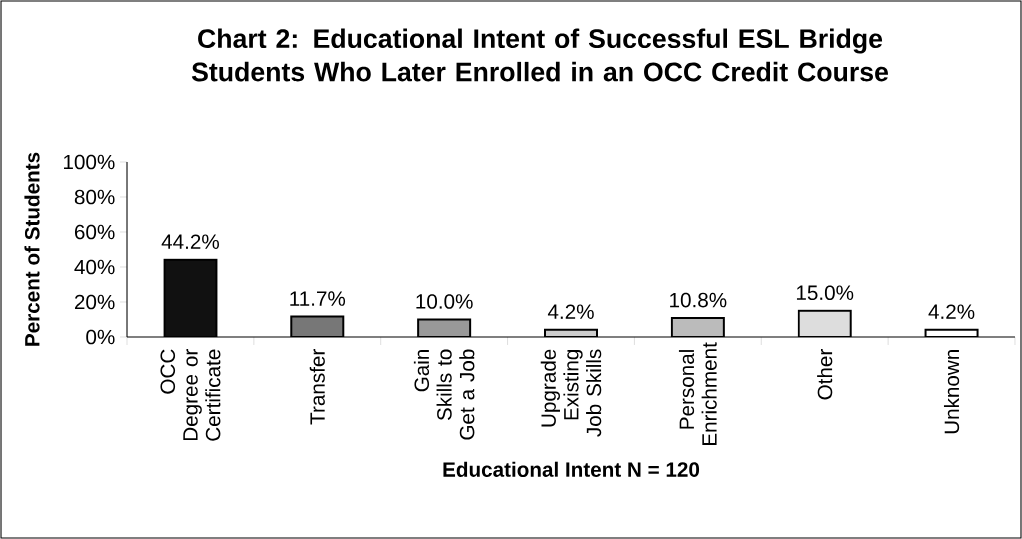  What do you see at coordinates (825, 374) in the screenshot?
I see `x-tick-label: Other` at bounding box center [825, 374].